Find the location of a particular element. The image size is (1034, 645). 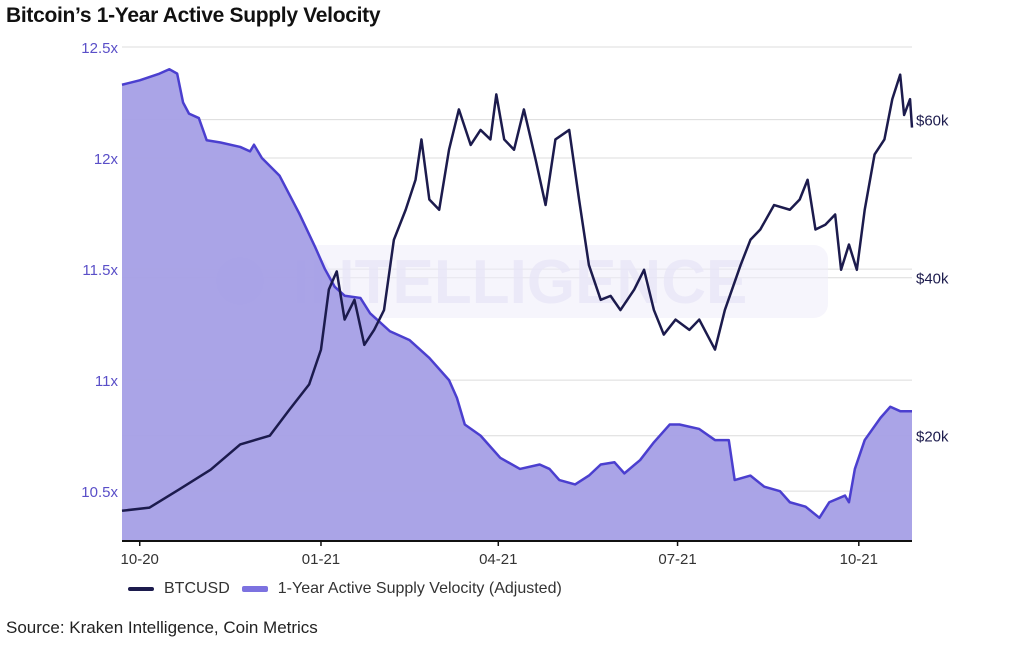

left-tick-label: 11x is located at coordinates (107, 381).